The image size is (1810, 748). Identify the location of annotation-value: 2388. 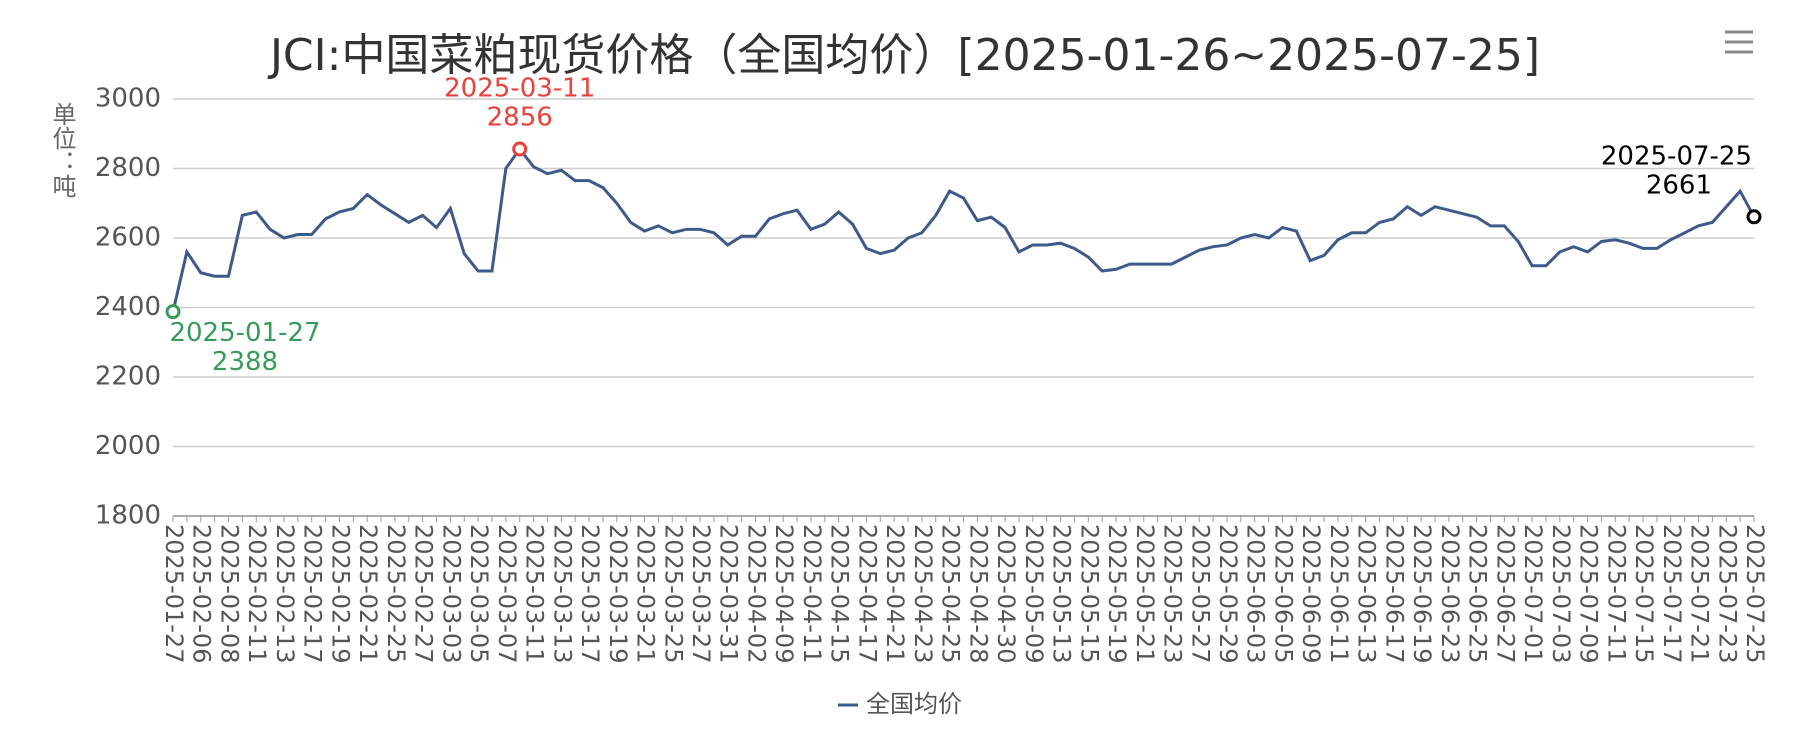
(245, 362).